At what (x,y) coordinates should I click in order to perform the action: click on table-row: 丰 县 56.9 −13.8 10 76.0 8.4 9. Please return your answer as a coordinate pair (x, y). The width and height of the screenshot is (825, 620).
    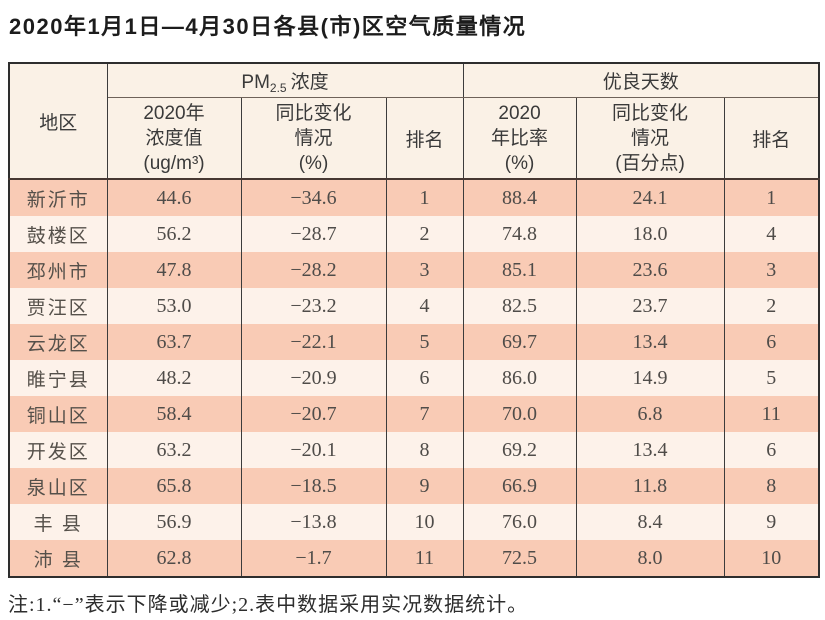
    Looking at the image, I should click on (414, 522).